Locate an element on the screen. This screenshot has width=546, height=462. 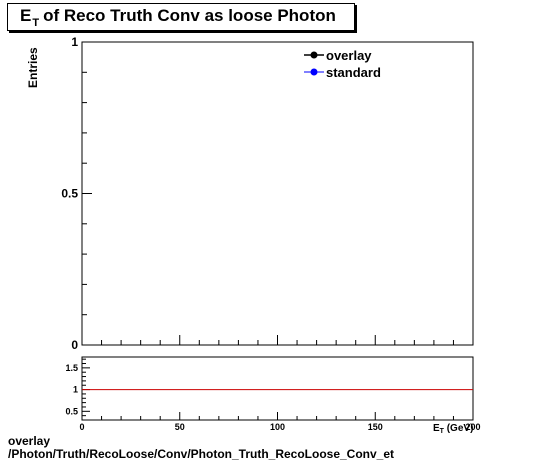
footer-line-1: overlay is located at coordinates (29, 441).